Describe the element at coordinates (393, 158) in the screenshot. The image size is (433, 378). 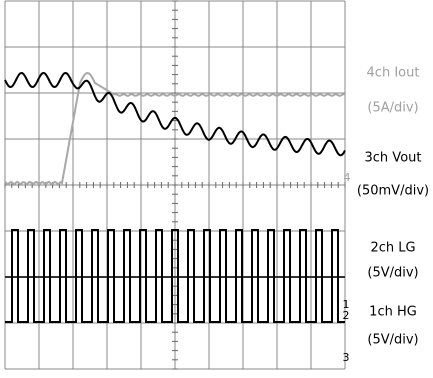
I see `channel-name: 3ch Vout` at that location.